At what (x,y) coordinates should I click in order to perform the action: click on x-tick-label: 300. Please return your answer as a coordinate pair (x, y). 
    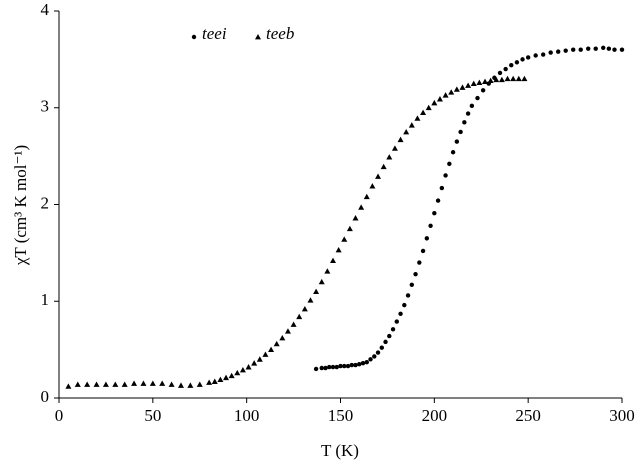
    Looking at the image, I should click on (622, 415).